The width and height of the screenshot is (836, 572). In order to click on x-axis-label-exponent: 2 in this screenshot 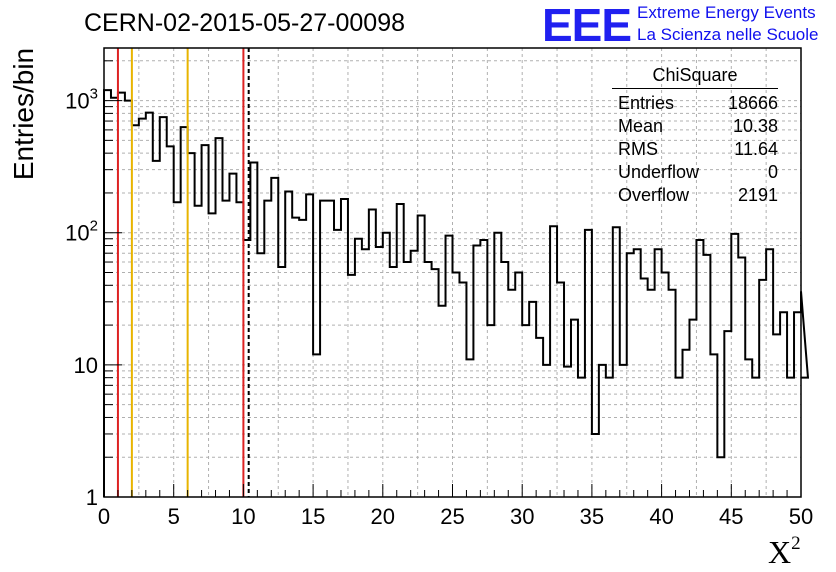, I will do `click(796, 543)`.